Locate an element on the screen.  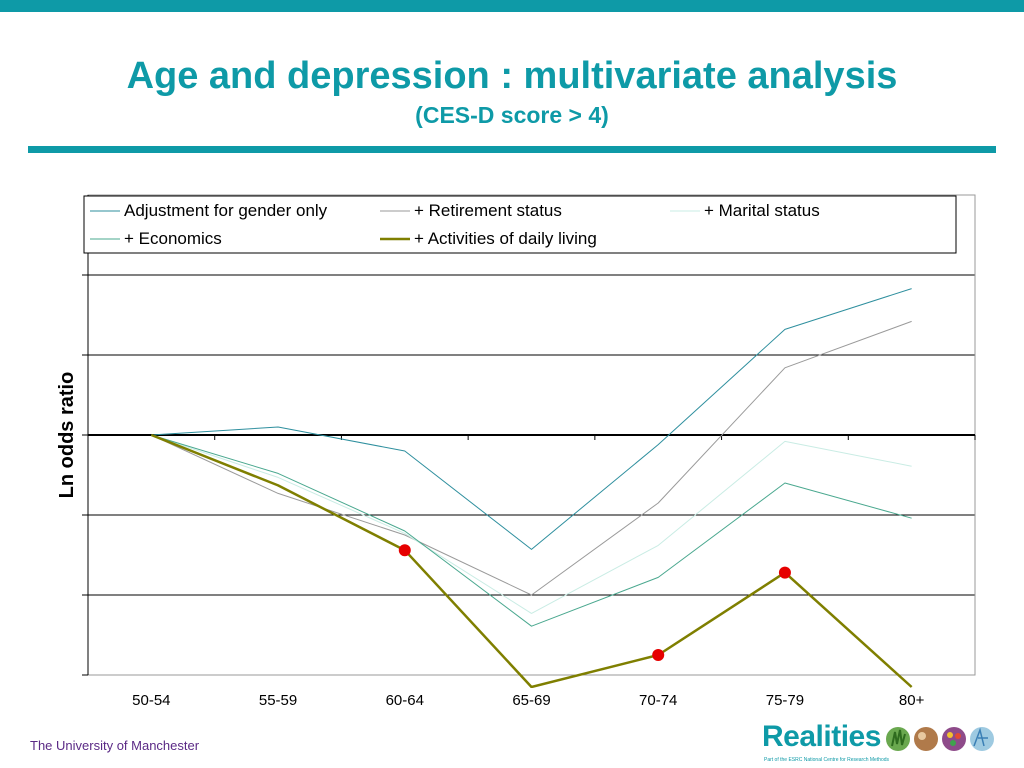
x-tick-label: 80+ is located at coordinates (912, 700).